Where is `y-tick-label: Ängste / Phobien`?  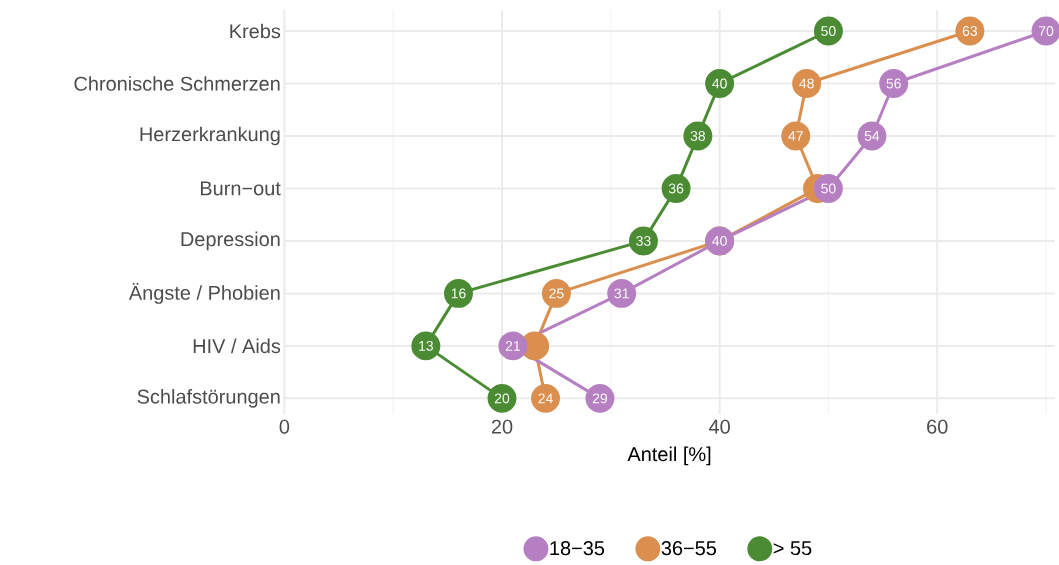 y-tick-label: Ängste / Phobien is located at coordinates (204, 293).